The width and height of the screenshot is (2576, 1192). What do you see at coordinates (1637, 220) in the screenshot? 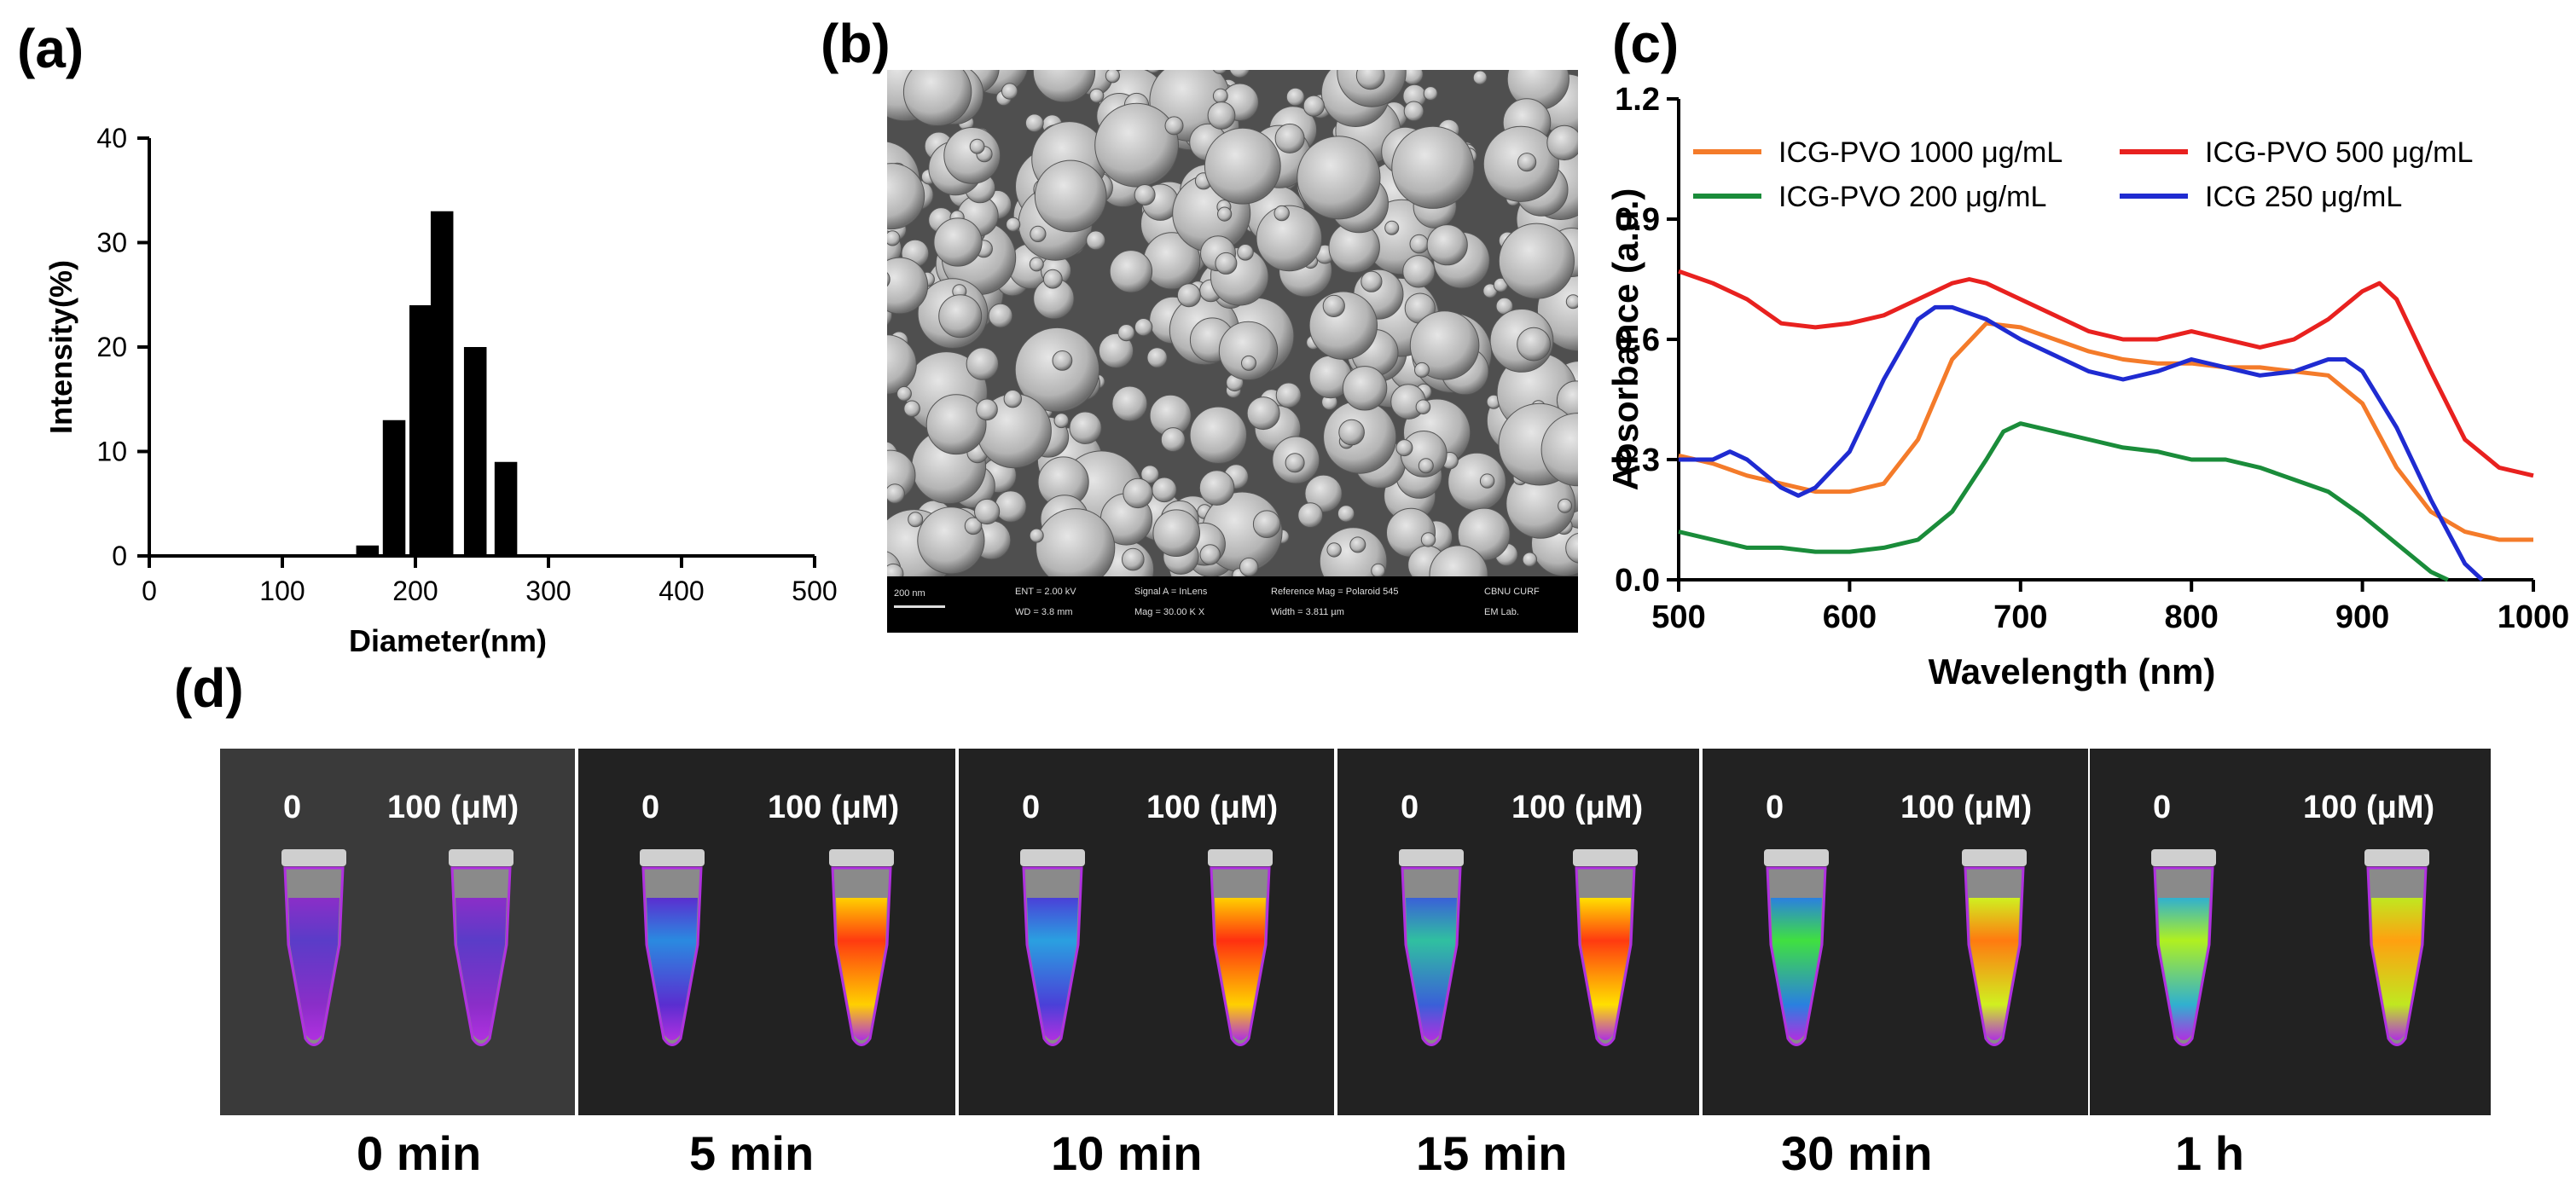
I see `c-y-tick-label: 0.9` at bounding box center [1637, 220].